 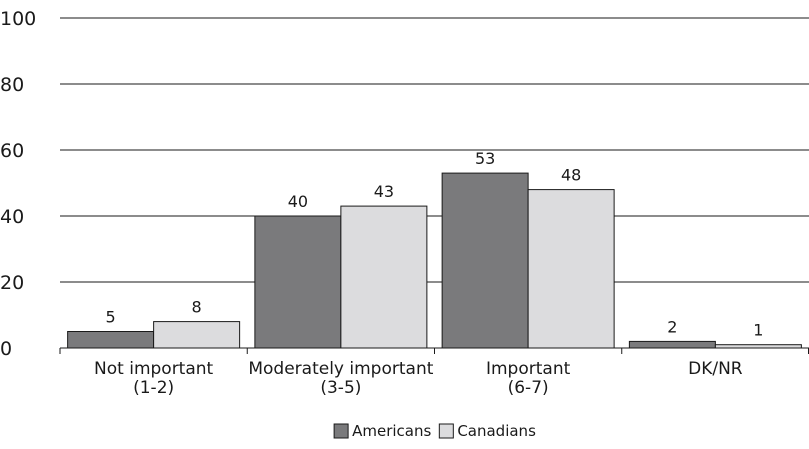 What do you see at coordinates (391, 431) in the screenshot?
I see `legend-label-americans: Americans` at bounding box center [391, 431].